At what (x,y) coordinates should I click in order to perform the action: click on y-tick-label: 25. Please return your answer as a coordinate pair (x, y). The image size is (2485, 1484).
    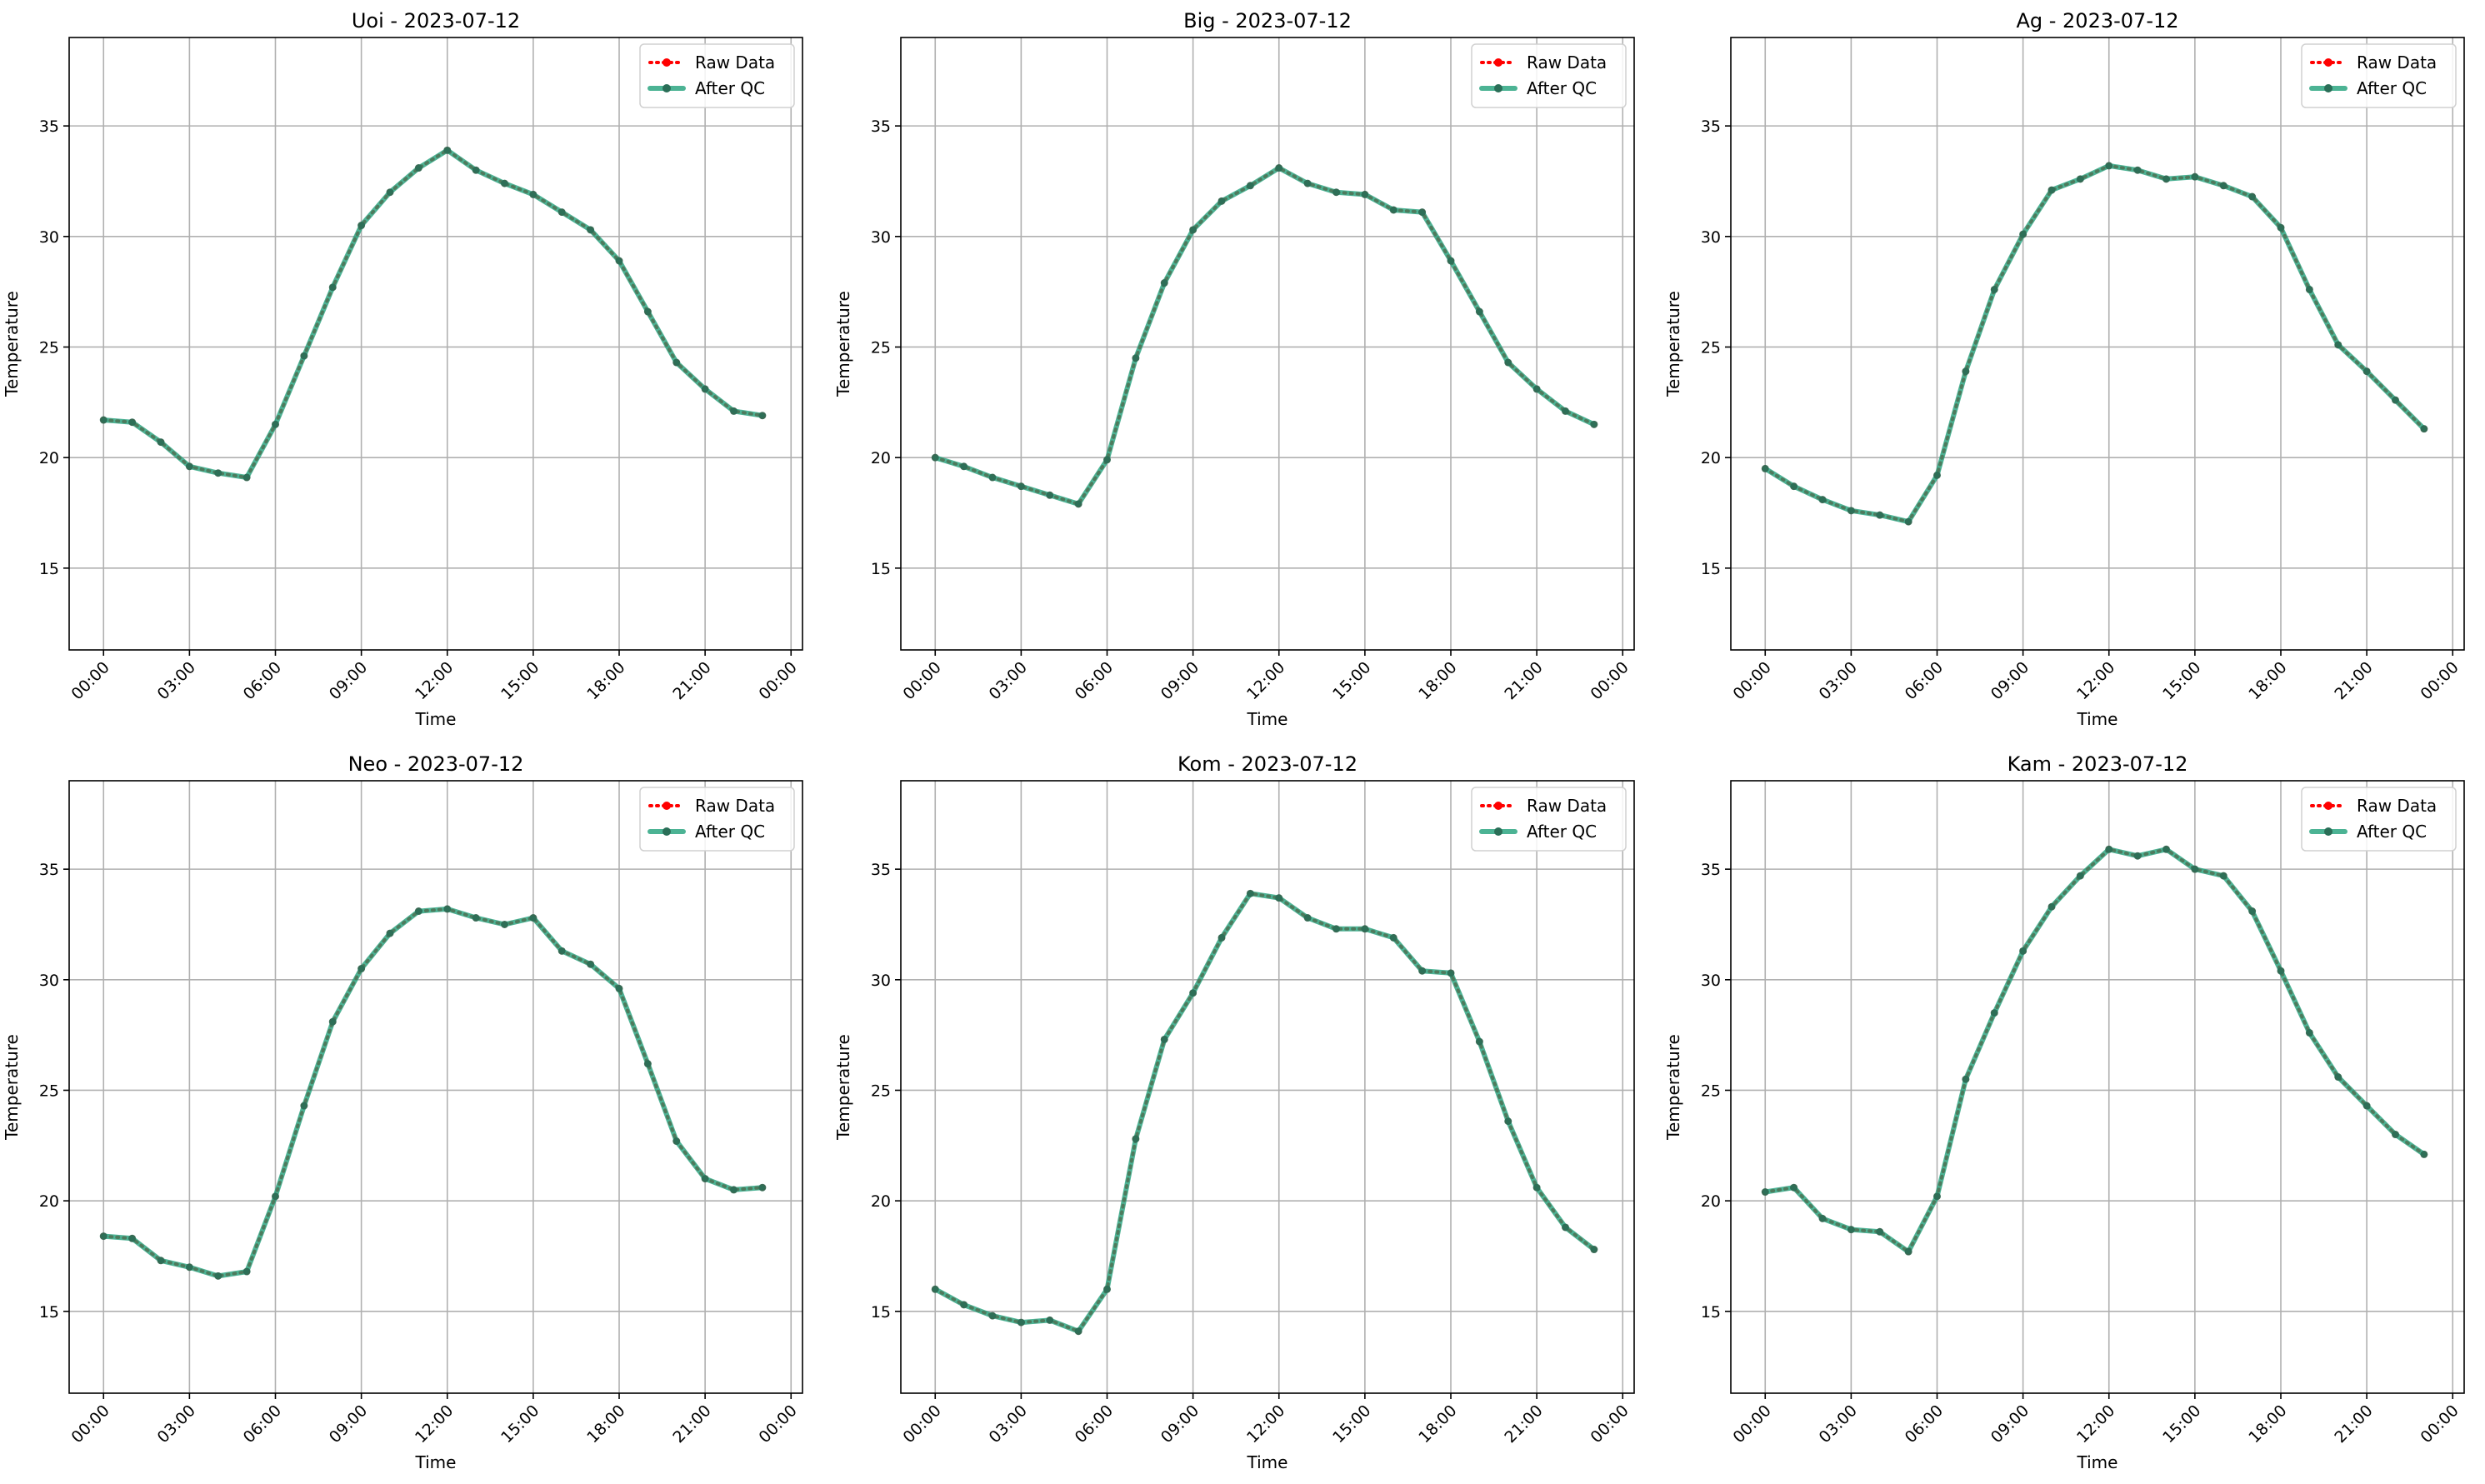
    Looking at the image, I should click on (1711, 347).